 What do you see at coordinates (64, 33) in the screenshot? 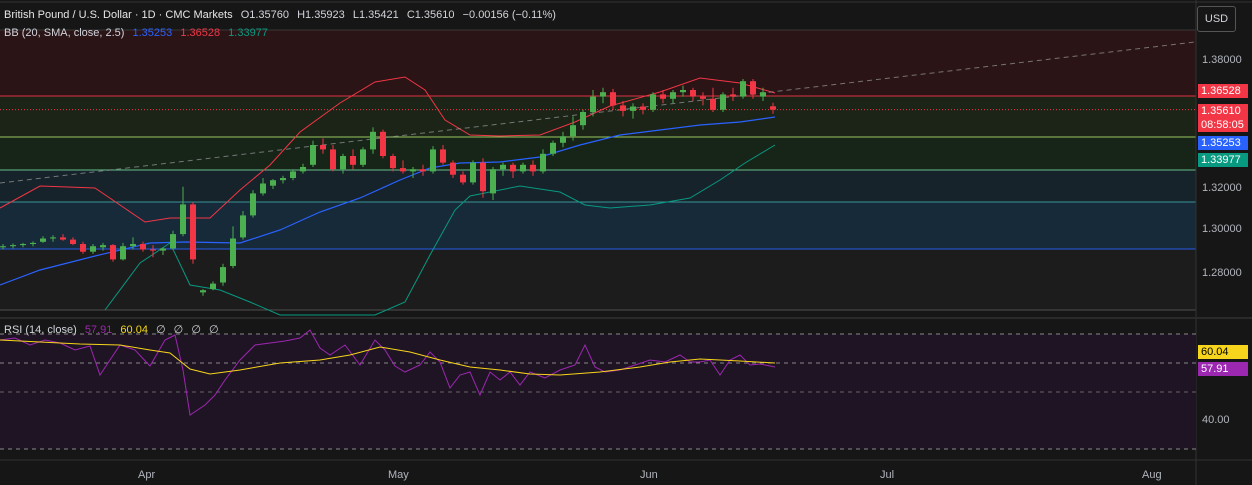
I see `bb-label: BB (20, SMA, close, 2.5)` at bounding box center [64, 33].